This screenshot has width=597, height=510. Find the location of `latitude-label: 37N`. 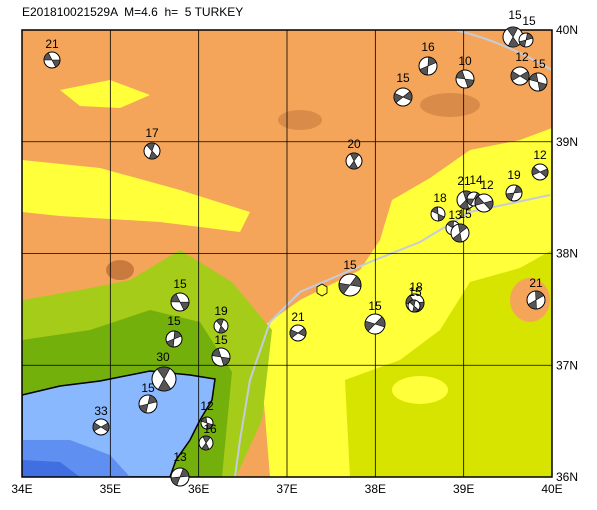

latitude-label: 37N is located at coordinates (567, 365).